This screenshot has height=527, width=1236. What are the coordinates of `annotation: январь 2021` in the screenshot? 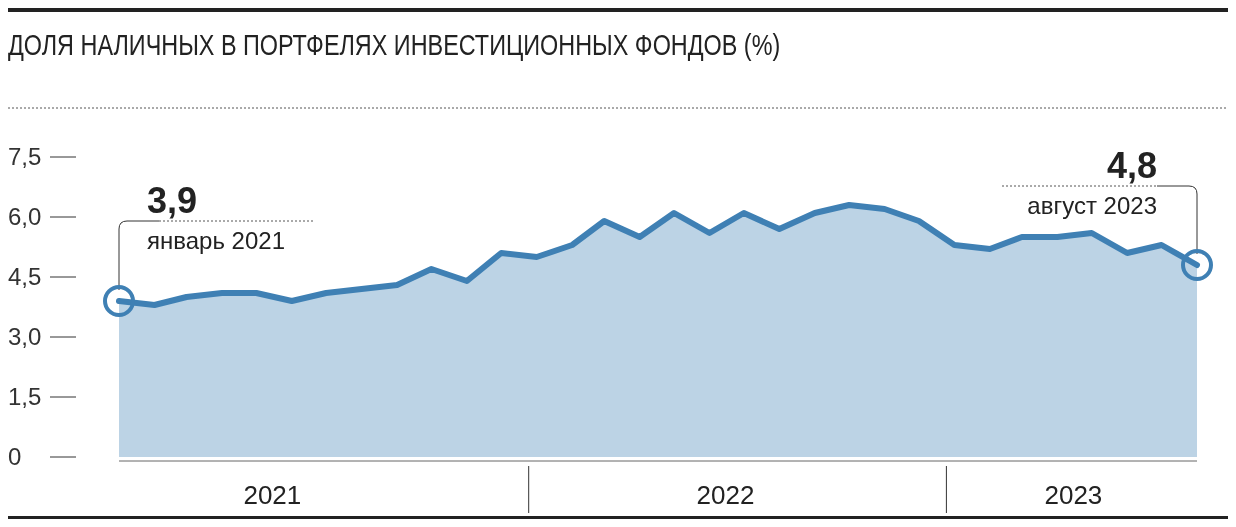 It's located at (216, 240).